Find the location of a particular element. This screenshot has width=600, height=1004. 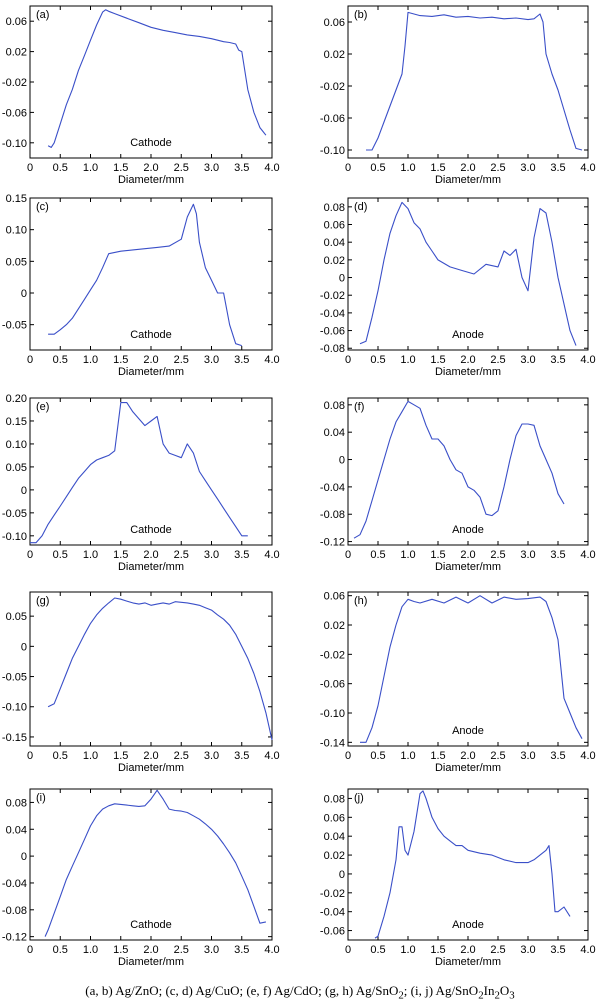

y-tick-label: -0.04 is located at coordinates (332, 488).